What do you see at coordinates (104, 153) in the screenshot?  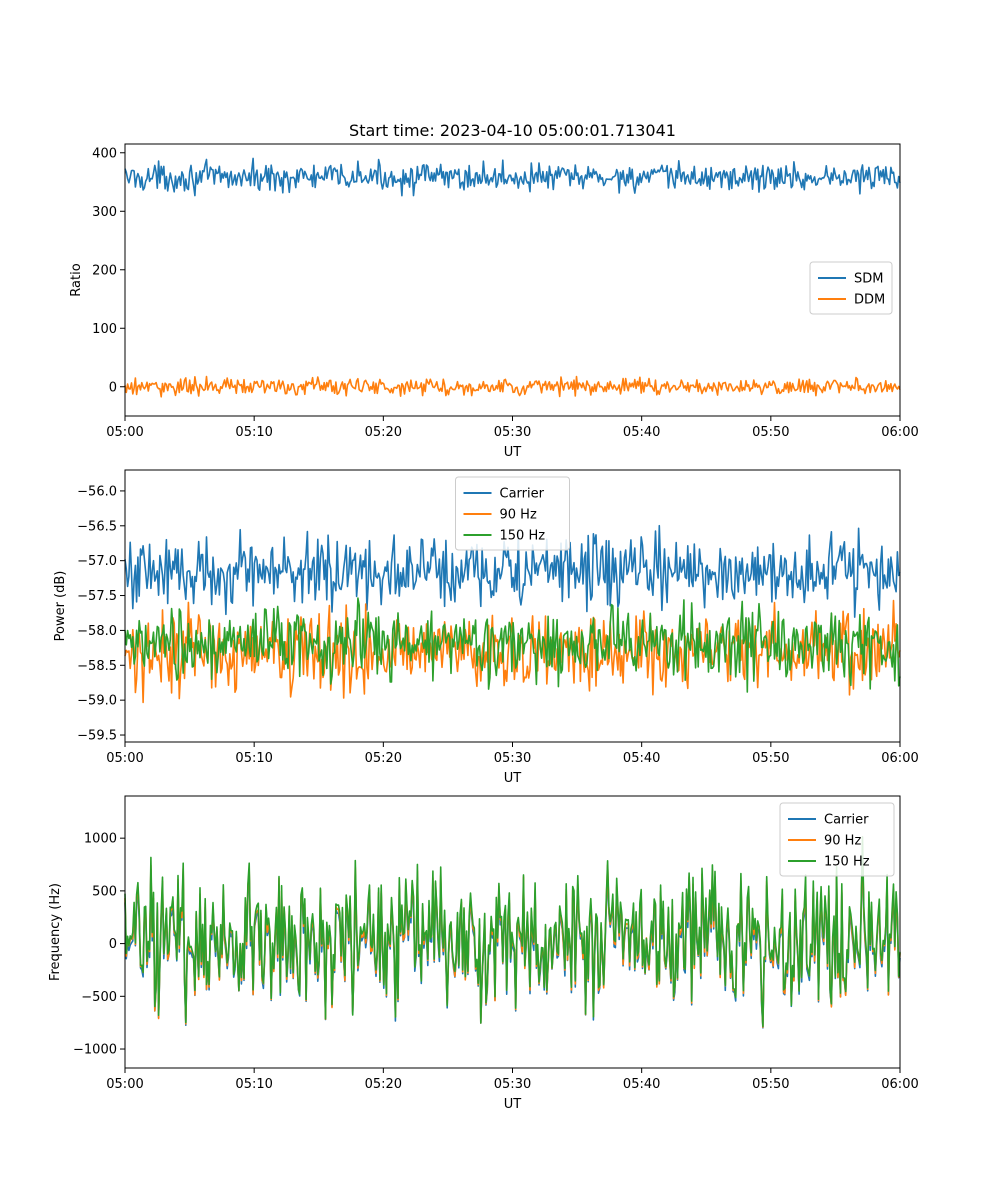 I see `y-tick-label: 400` at bounding box center [104, 153].